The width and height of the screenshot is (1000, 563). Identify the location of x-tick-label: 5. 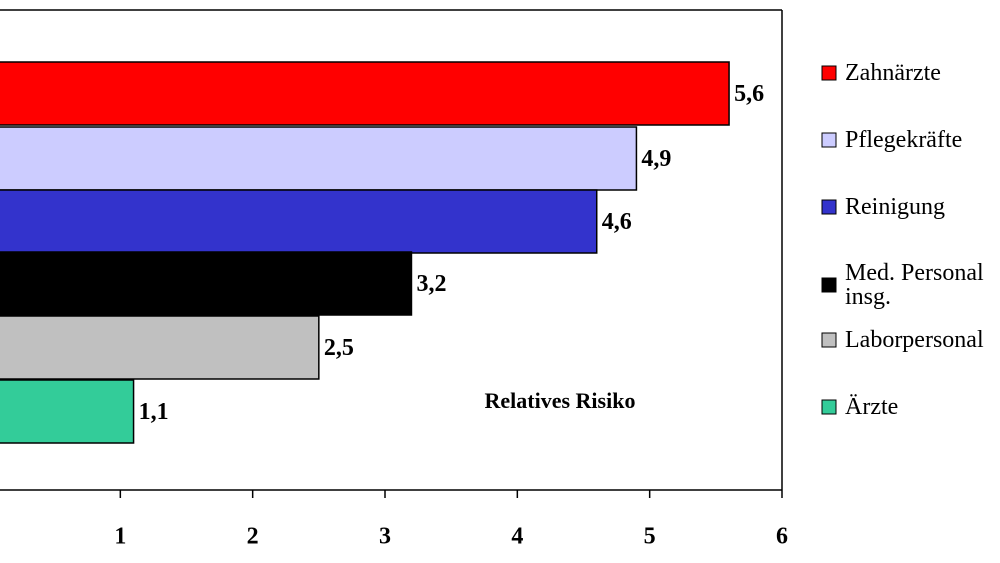
(650, 537).